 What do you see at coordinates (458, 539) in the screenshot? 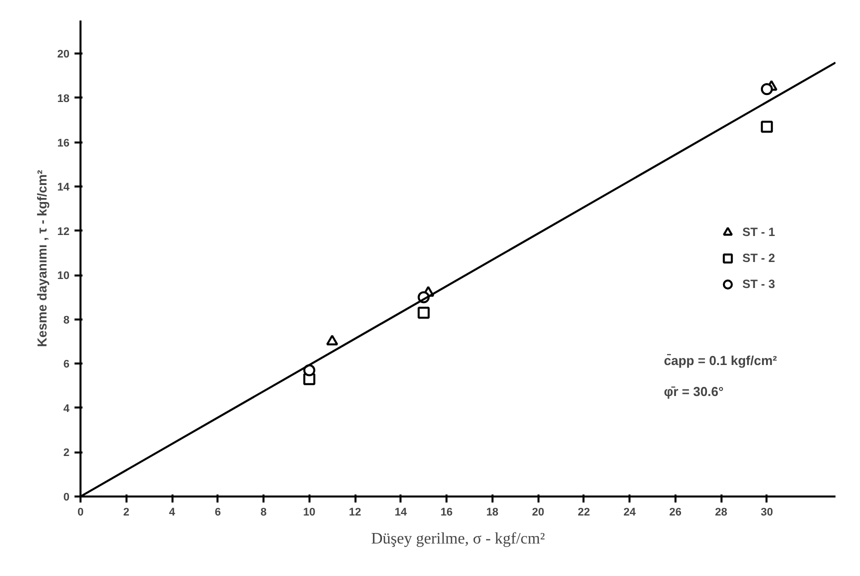
I see `x-axis-title: Düşey gerilme, σ - kgf/cm²` at bounding box center [458, 539].